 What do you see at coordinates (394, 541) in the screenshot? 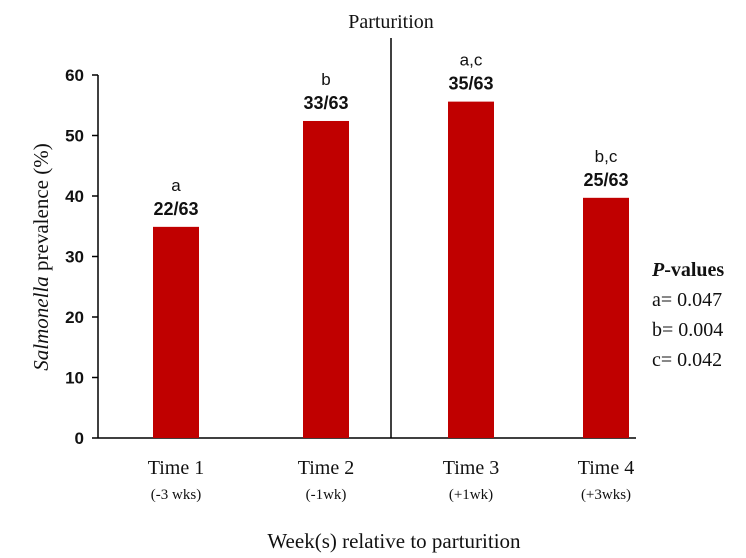
I see `x-axis-title: Week(s) relative to parturition` at bounding box center [394, 541].